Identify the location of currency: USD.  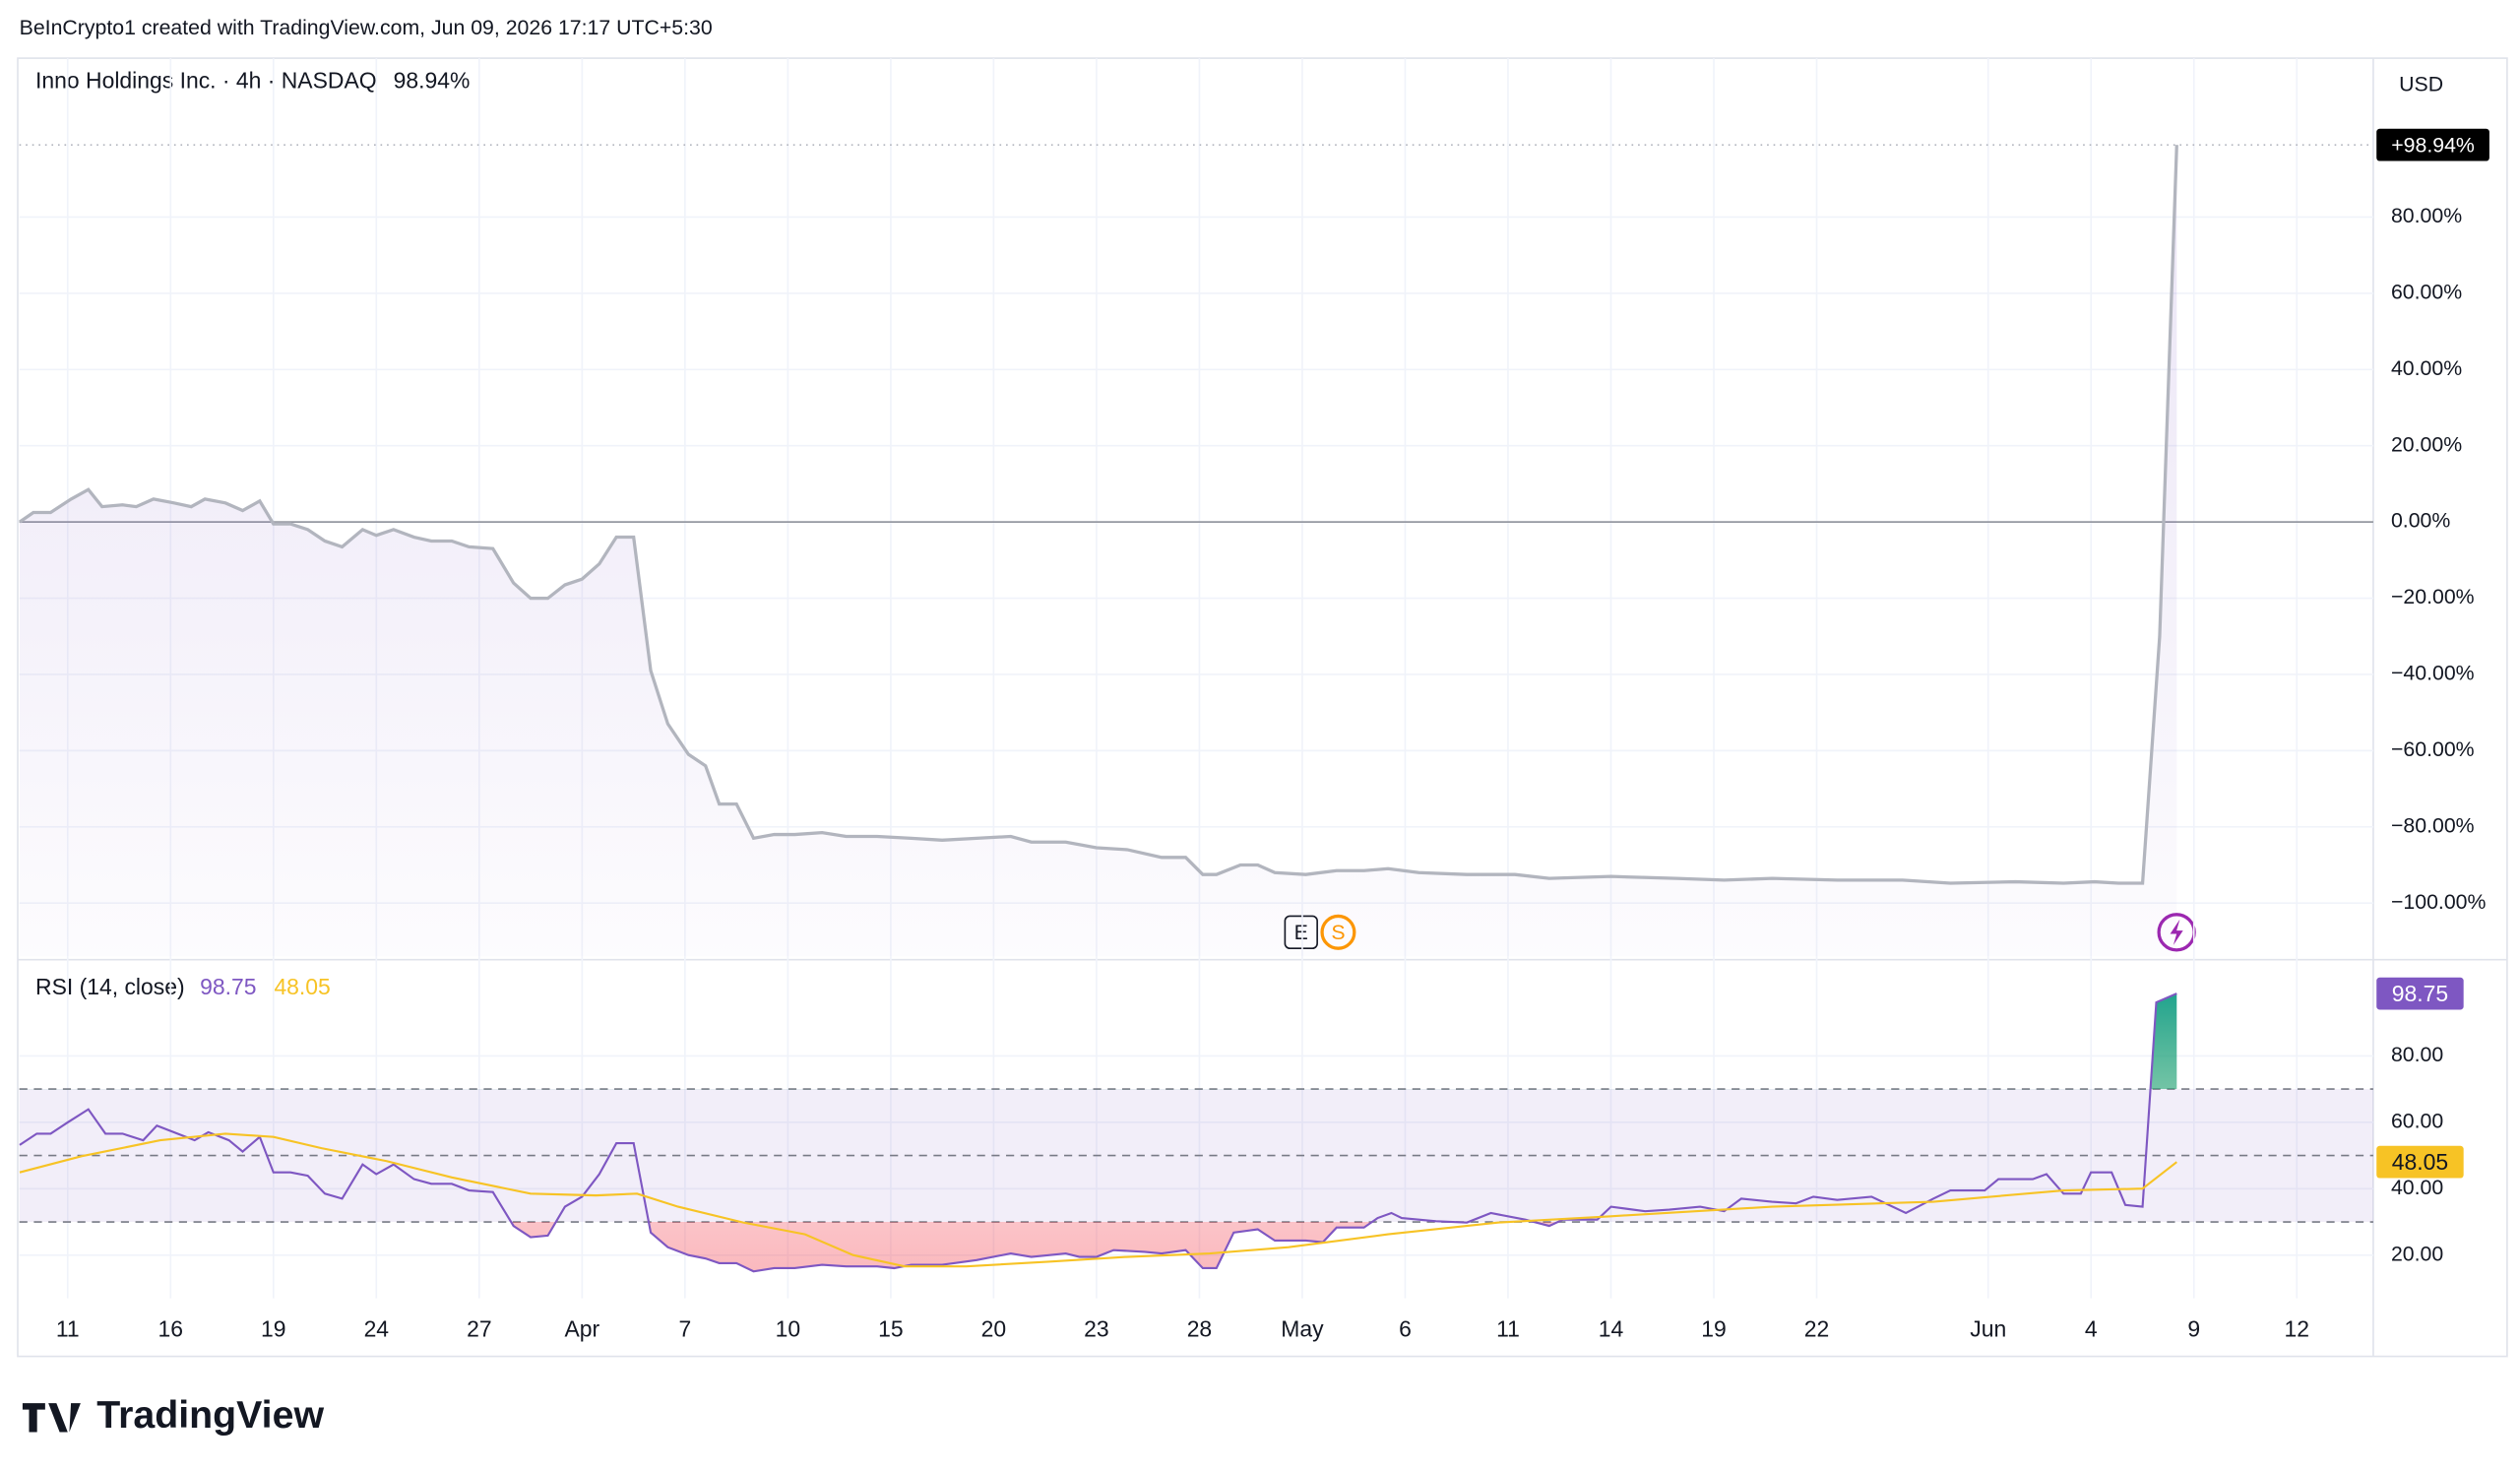
(2421, 84).